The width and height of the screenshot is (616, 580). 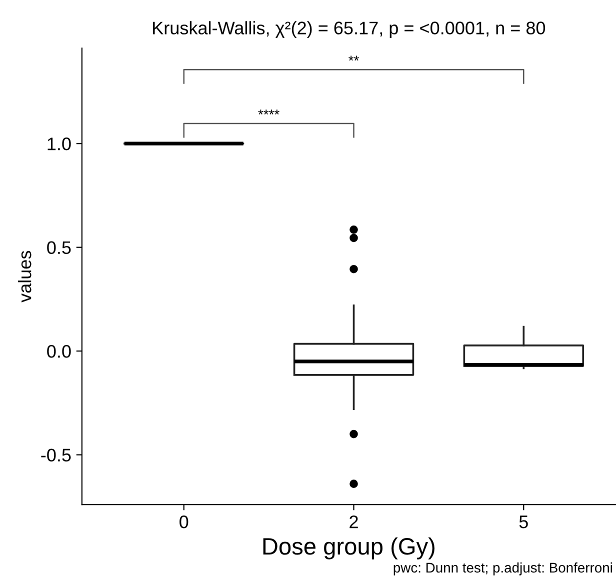 I want to click on annotation: **, so click(x=353, y=58).